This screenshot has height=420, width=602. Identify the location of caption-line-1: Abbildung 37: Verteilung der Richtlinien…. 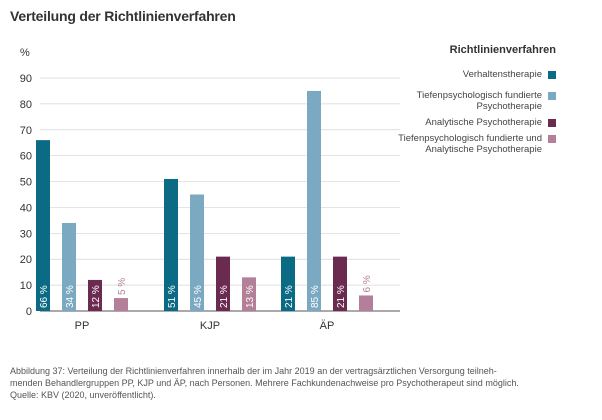
(253, 371).